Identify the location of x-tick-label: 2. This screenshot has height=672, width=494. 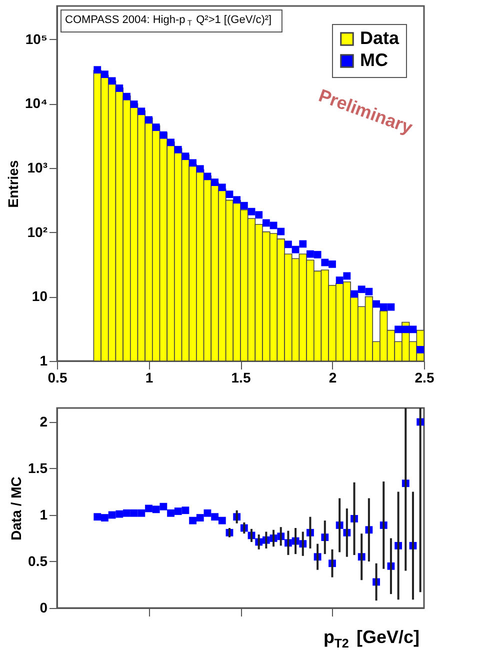
(332, 378).